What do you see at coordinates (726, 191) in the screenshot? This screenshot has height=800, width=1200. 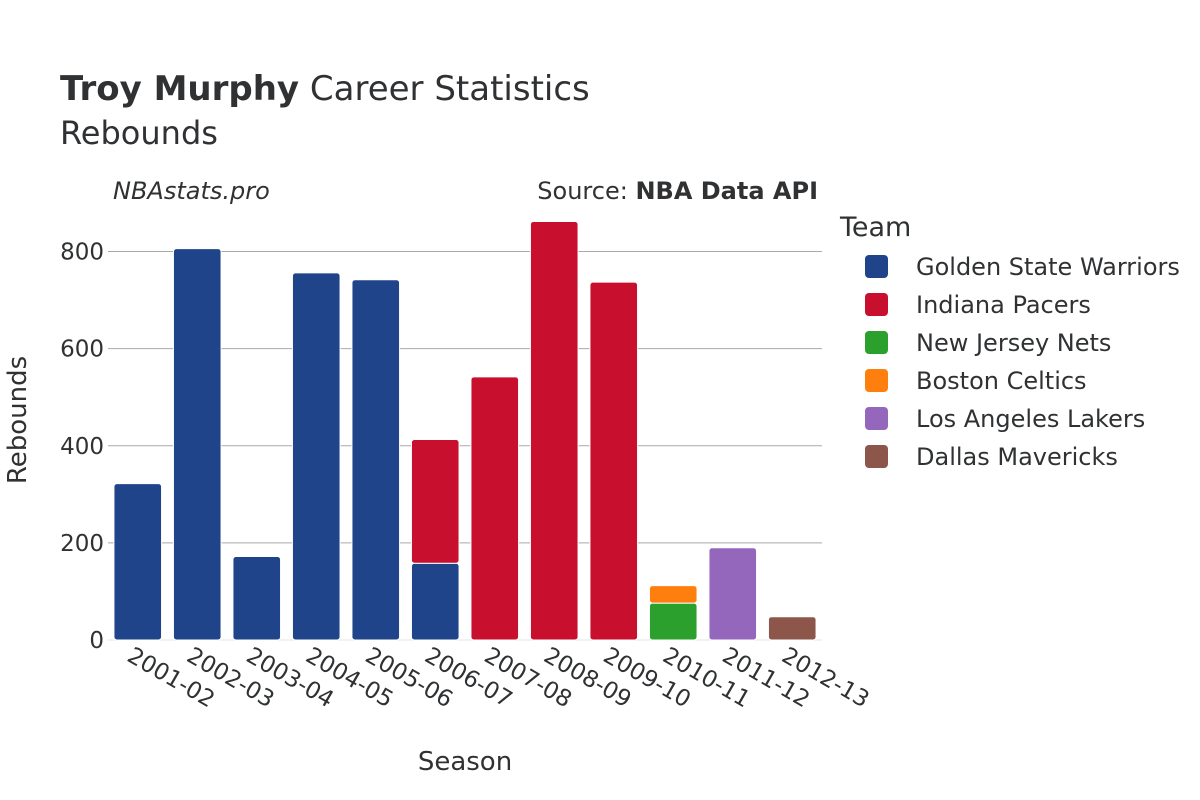 I see `source-name: NBA Data API` at bounding box center [726, 191].